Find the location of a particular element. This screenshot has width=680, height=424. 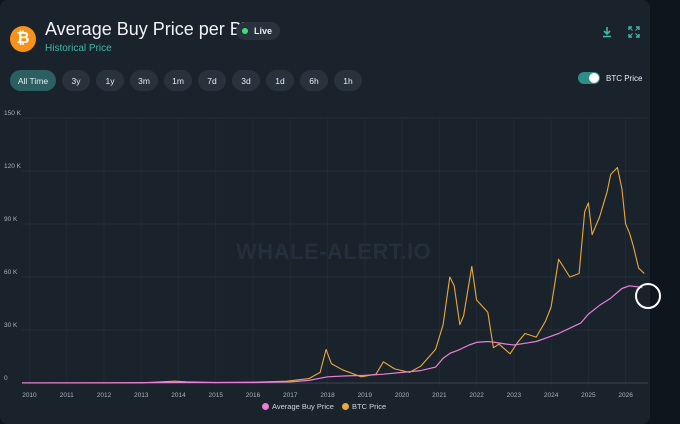

range-button-1m: 1m is located at coordinates (178, 80).